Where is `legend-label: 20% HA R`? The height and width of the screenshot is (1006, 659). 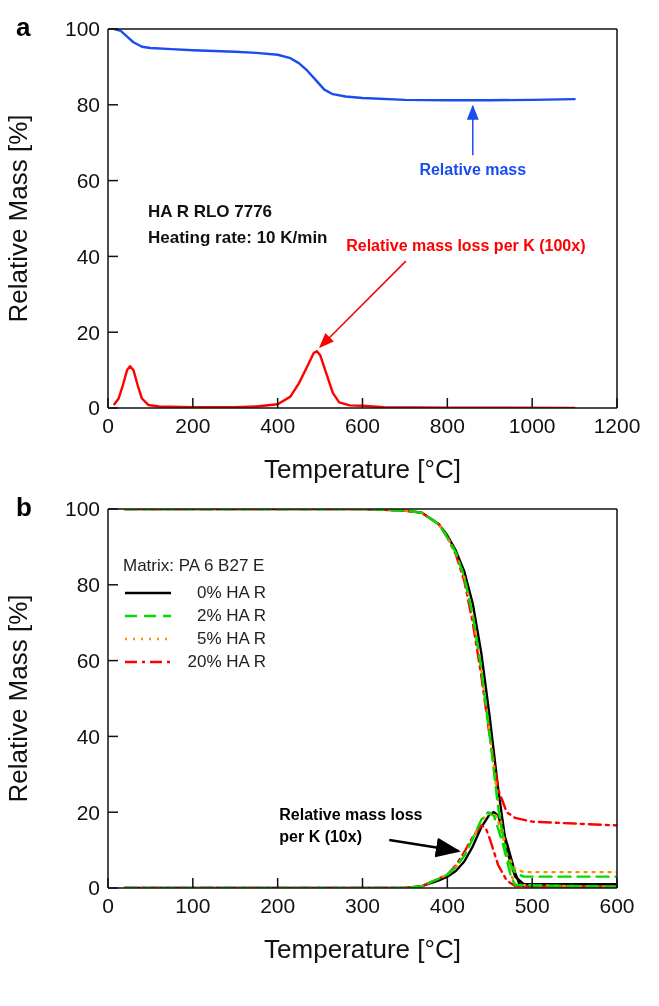
legend-label: 20% HA R is located at coordinates (226, 662).